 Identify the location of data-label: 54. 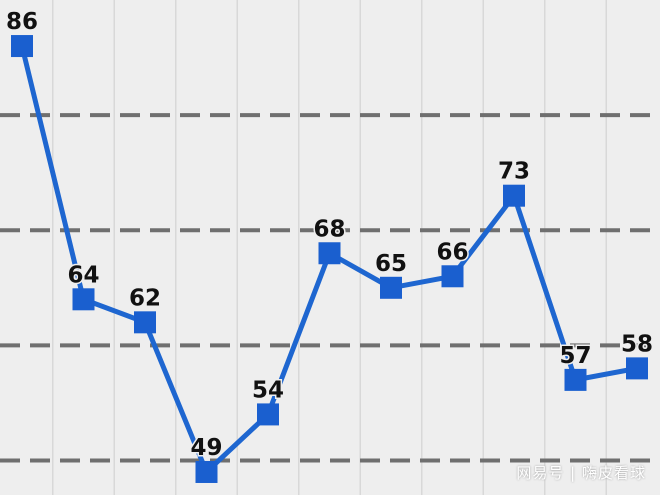
(268, 390).